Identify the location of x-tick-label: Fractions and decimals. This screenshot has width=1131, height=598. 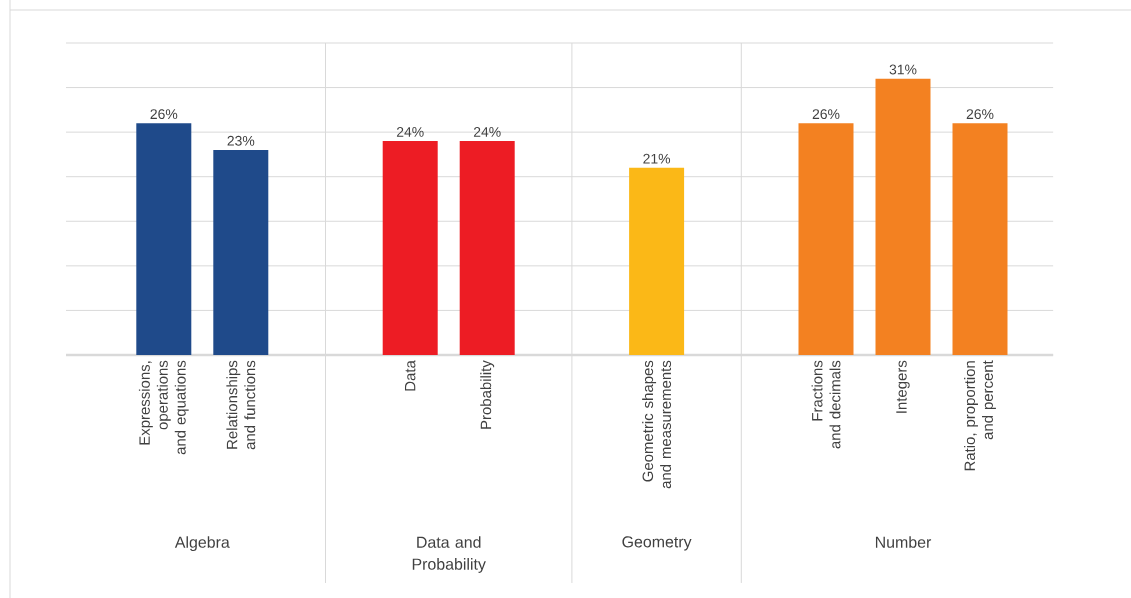
(826, 404).